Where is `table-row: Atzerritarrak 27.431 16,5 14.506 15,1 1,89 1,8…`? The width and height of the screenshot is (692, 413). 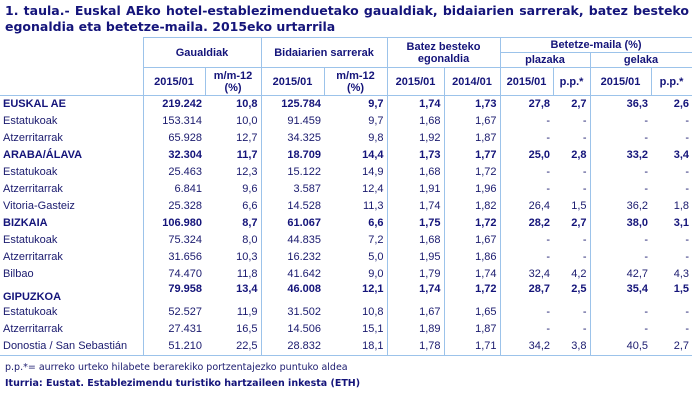 table-row: Atzerritarrak 27.431 16,5 14.506 15,1 1,89 1,8… is located at coordinates (346, 329).